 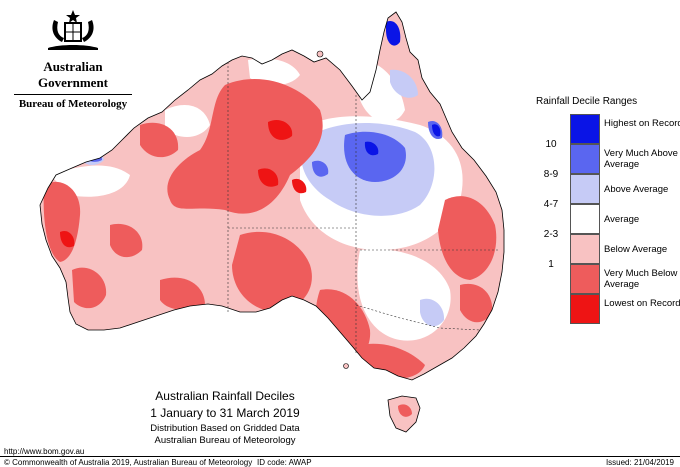 What do you see at coordinates (585, 309) in the screenshot?
I see `legend-swatch-lowest` at bounding box center [585, 309].